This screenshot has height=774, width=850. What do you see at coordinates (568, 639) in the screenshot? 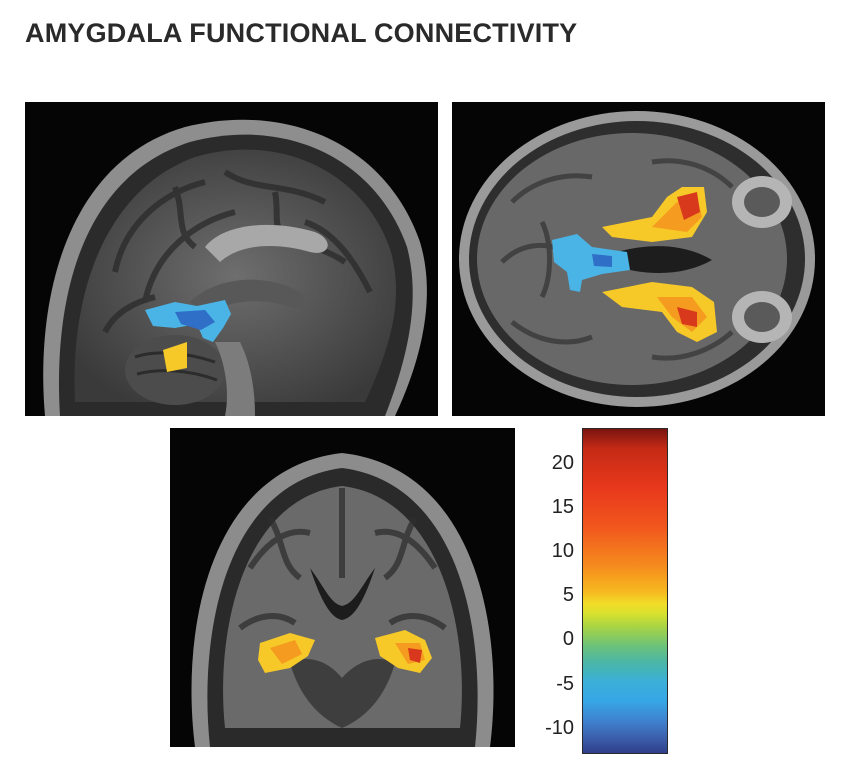
I see `colorbar-tick-label: 0` at bounding box center [568, 639].